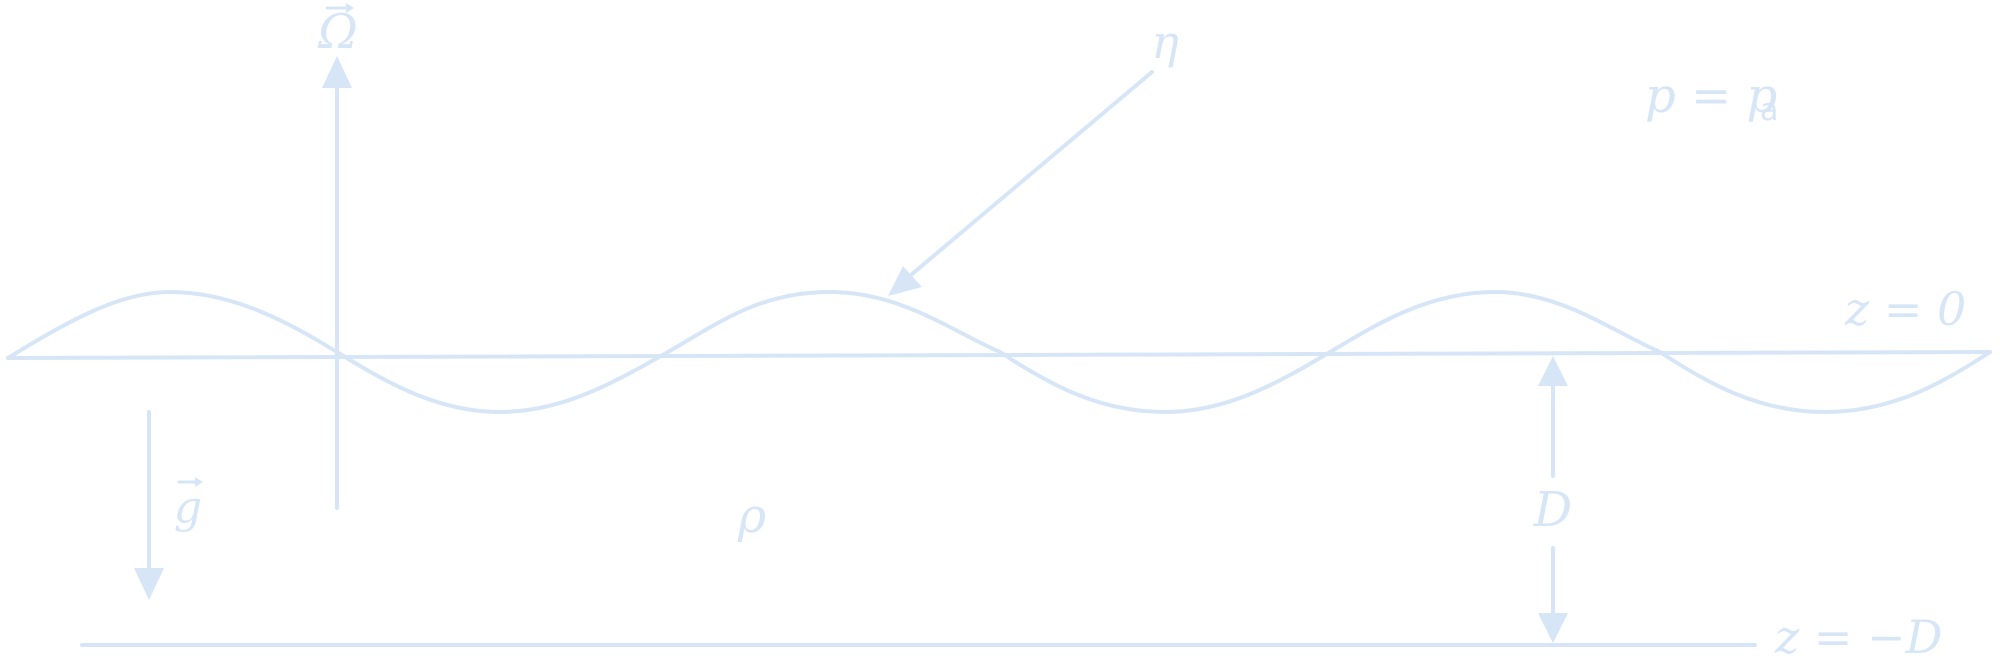 The height and width of the screenshot is (661, 2000). Describe the element at coordinates (1858, 635) in the screenshot. I see `bottom-level-label: z = −D` at that location.